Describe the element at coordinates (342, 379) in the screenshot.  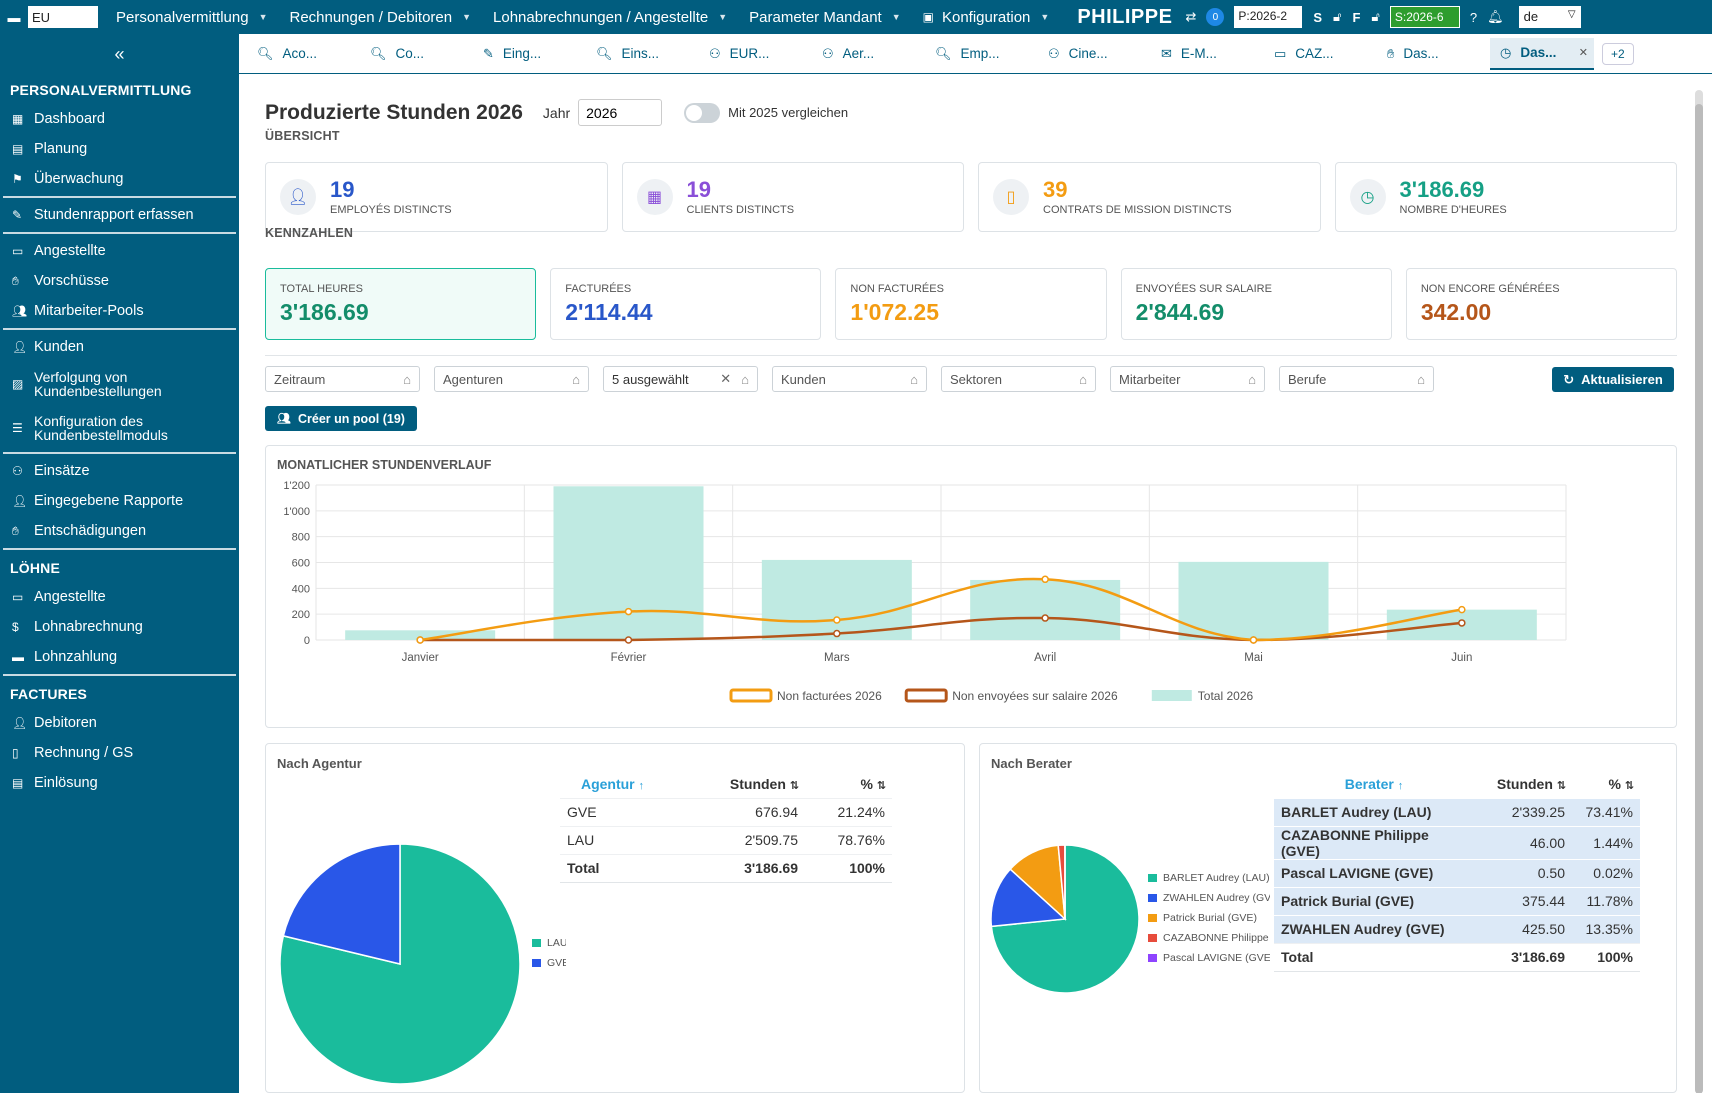
I see `filter-zeitraum: Zeitraum ⌂` at that location.